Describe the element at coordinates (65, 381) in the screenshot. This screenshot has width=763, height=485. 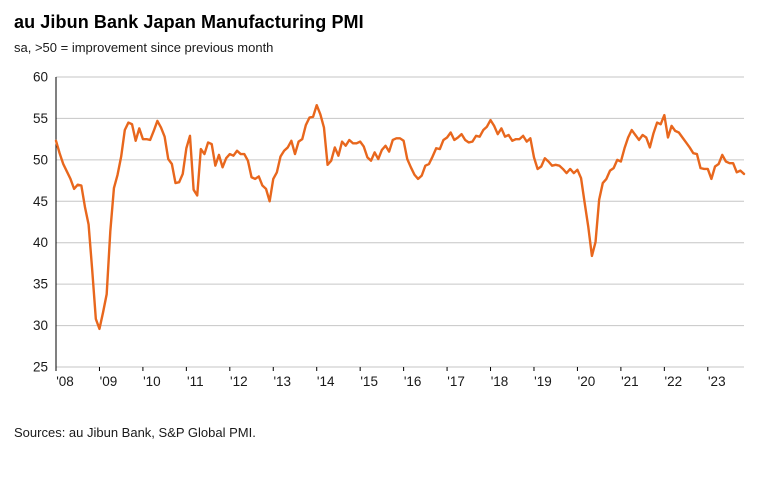
I see `x-axis-tick-label: '08` at that location.